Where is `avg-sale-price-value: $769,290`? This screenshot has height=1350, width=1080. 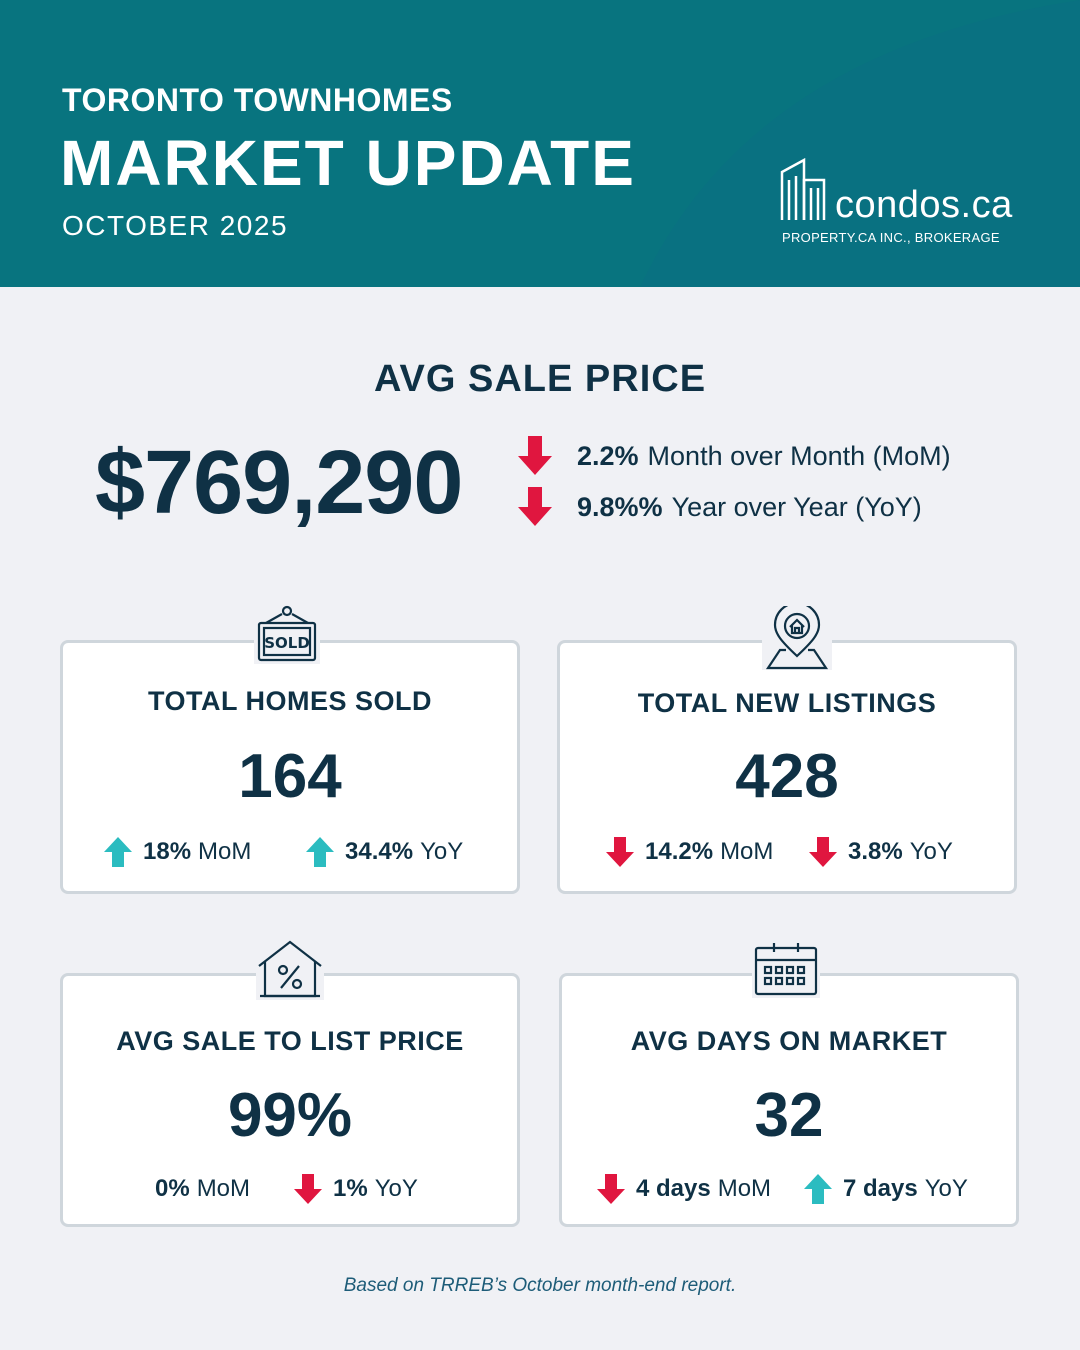
avg-sale-price-value: $769,290 is located at coordinates (279, 483).